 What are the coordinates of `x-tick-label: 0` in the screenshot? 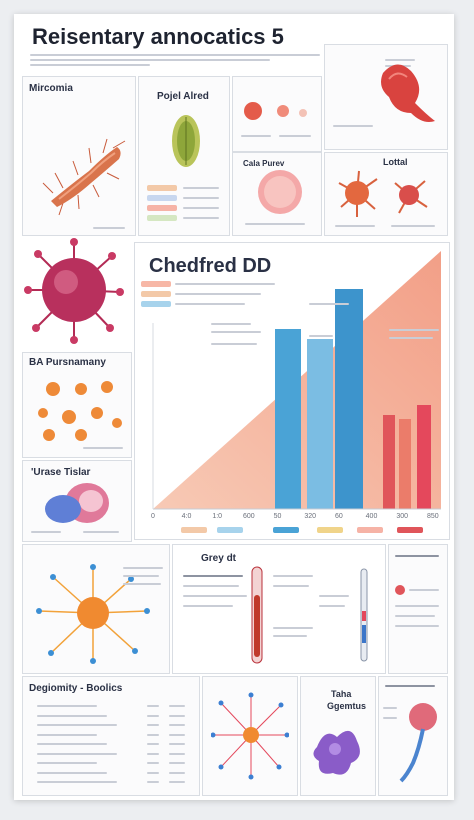 It's located at (153, 516).